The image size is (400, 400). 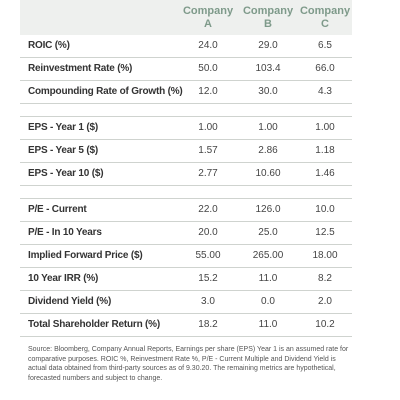 I want to click on row-label: Reinvestment Rate (%), so click(x=80, y=68).